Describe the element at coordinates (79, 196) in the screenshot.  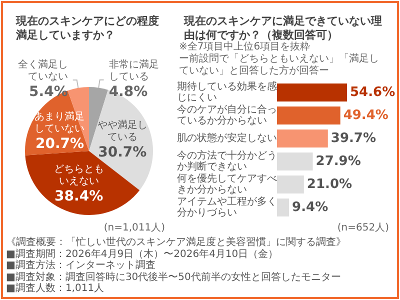
I see `data-label: 38.4%` at that location.